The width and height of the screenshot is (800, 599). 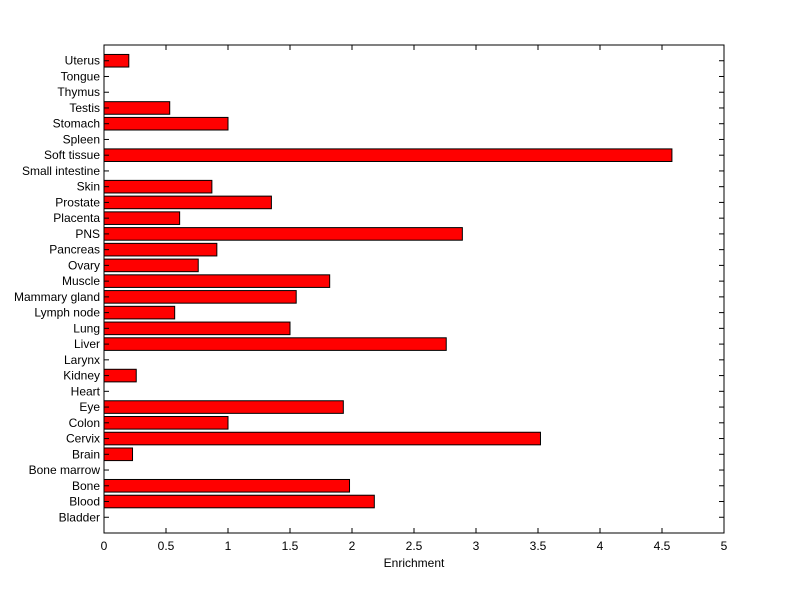 What do you see at coordinates (65, 470) in the screenshot?
I see `y-tick-label-bone-marrow: Bone marrow` at bounding box center [65, 470].